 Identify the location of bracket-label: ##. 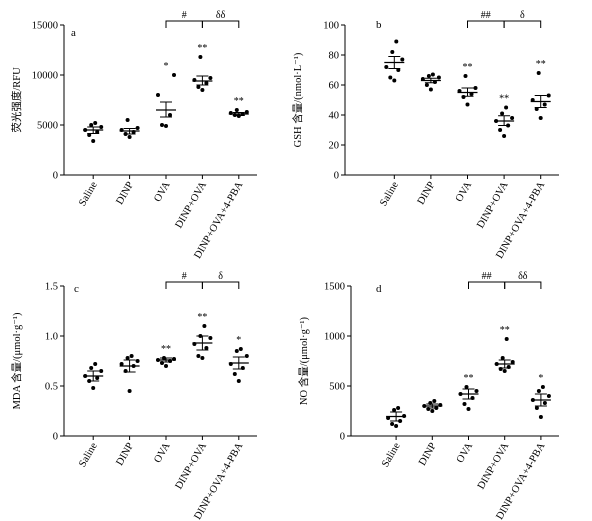
(487, 276).